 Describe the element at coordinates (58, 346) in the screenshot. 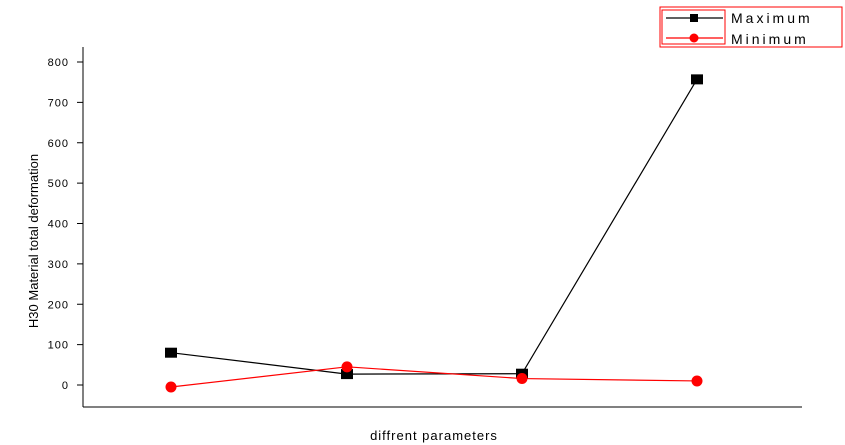

I see `y-tick-label: 100` at that location.